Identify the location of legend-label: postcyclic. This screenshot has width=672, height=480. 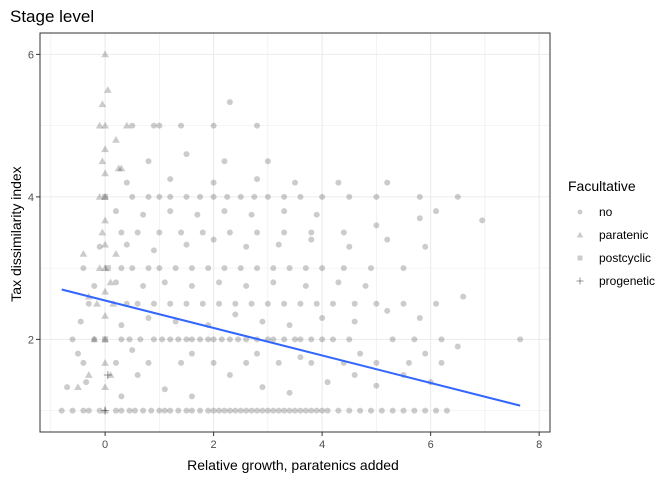
(625, 258).